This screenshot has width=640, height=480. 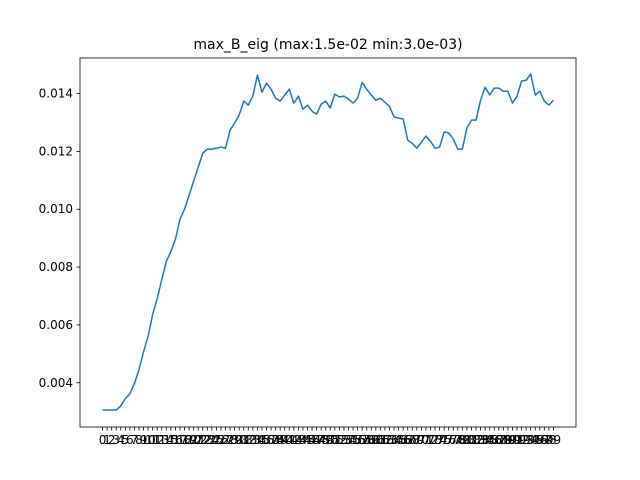 I want to click on y-tick-label: 0.014, so click(x=56, y=94).